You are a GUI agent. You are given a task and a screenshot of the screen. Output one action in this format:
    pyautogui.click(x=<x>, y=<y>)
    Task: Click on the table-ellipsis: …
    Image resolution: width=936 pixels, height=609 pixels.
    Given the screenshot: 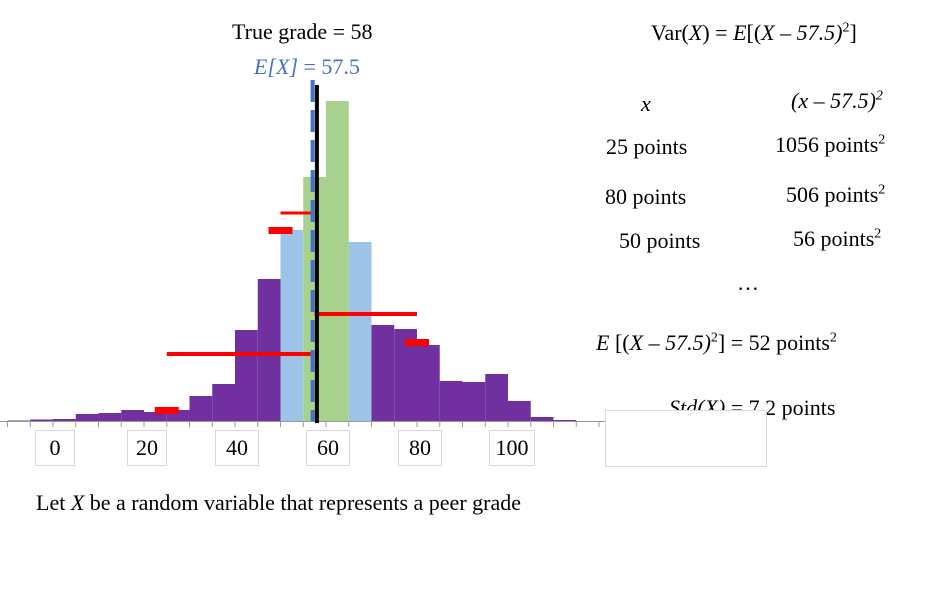 What is the action you would take?
    pyautogui.click(x=748, y=282)
    